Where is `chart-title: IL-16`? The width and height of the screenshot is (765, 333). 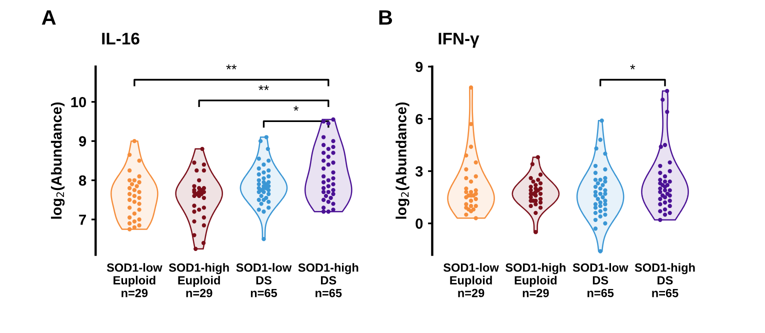
chart-title: IL-16 is located at coordinates (121, 38).